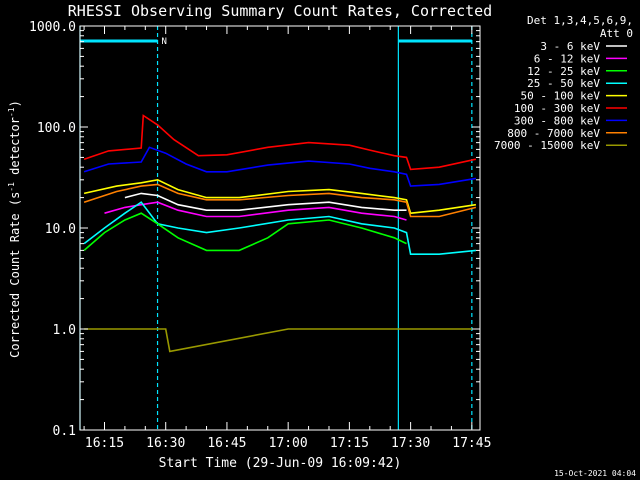 The width and height of the screenshot is (640, 480). Describe the element at coordinates (56, 128) in the screenshot. I see `y-tick-label: 100.0` at that location.